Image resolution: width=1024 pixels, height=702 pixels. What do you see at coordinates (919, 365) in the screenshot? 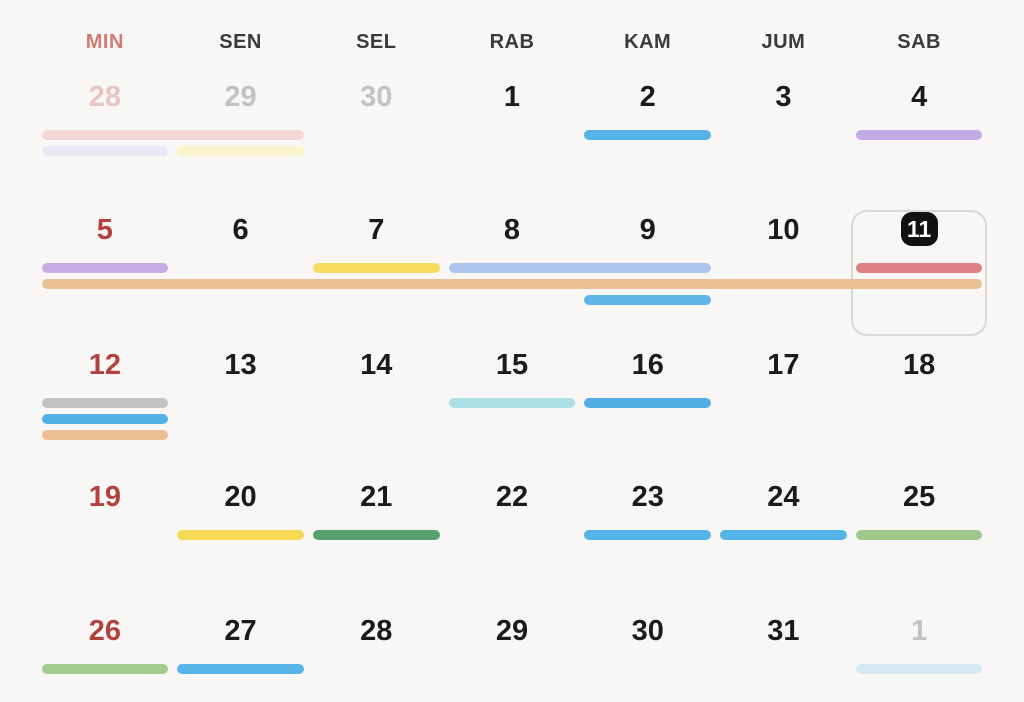
I see `date-cell-18: 18` at bounding box center [919, 365].